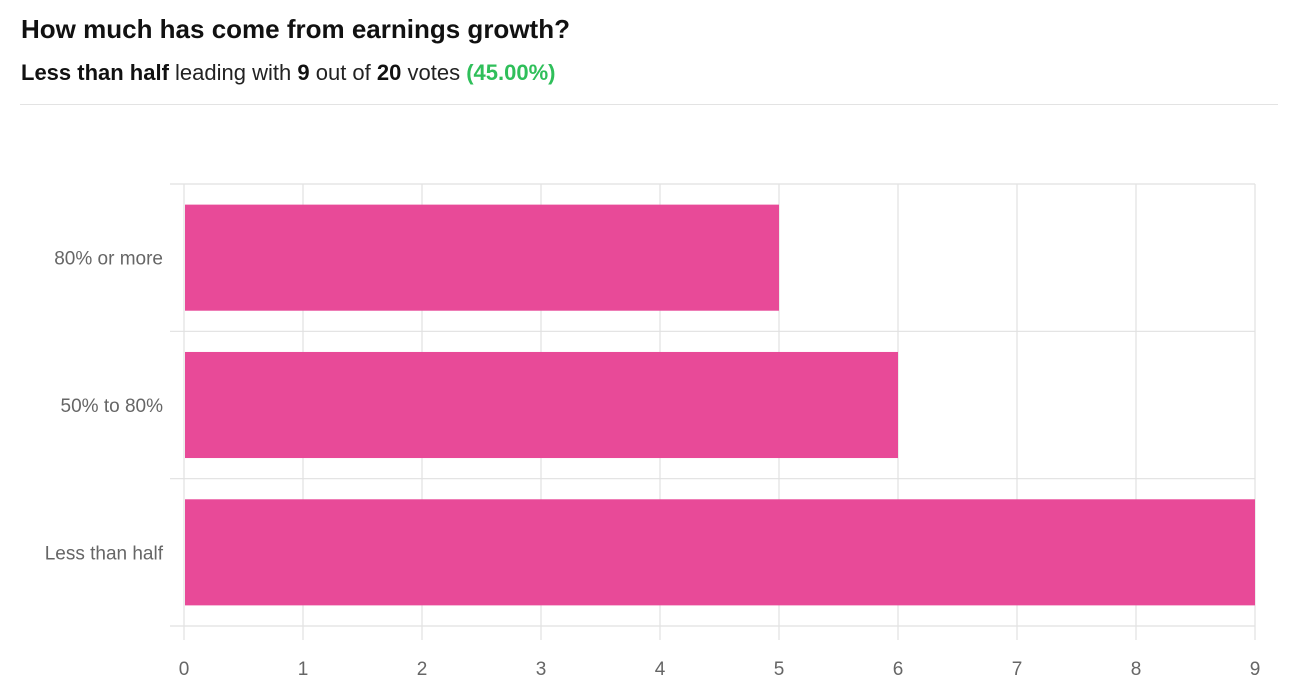 The height and width of the screenshot is (700, 1292). I want to click on out-of-text: out of, so click(343, 72).